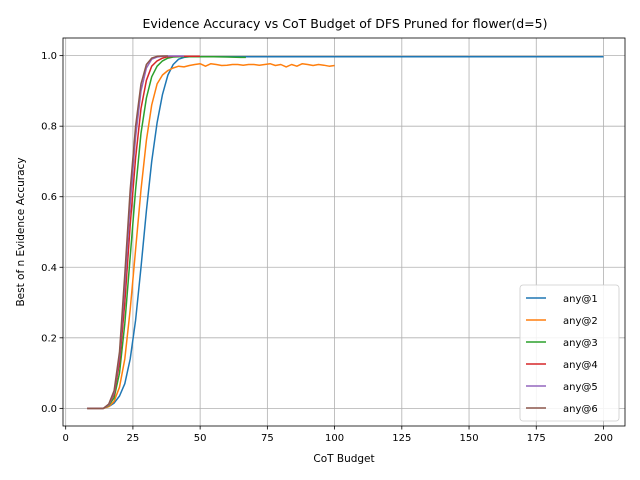  Describe the element at coordinates (580, 409) in the screenshot. I see `legend-label: any@6` at that location.